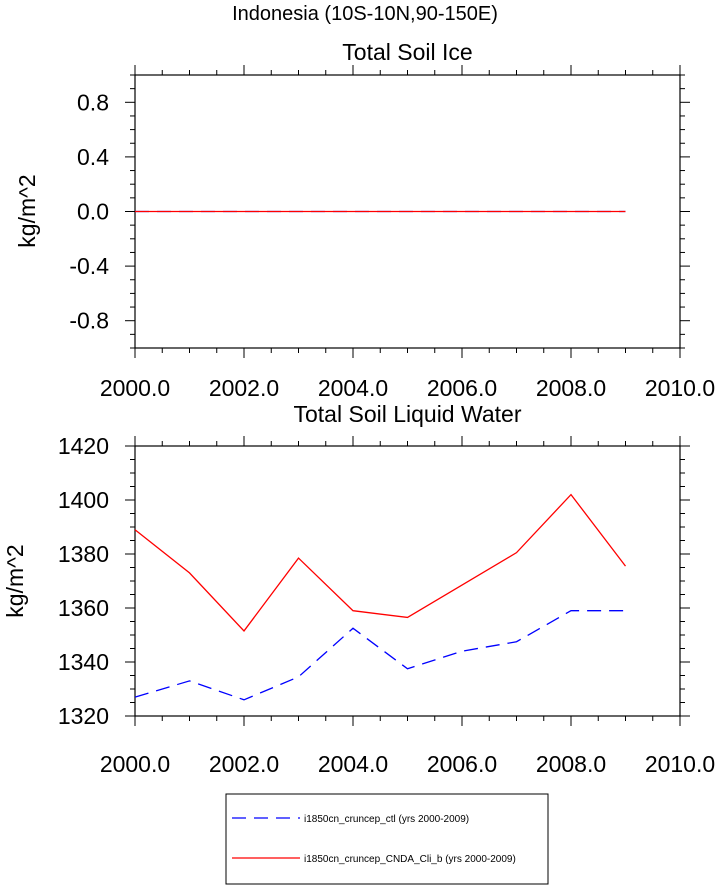 This screenshot has height=886, width=720. Describe the element at coordinates (135, 764) in the screenshot. I see `soil-liquid-water-x-tick-label: 2000.0` at that location.